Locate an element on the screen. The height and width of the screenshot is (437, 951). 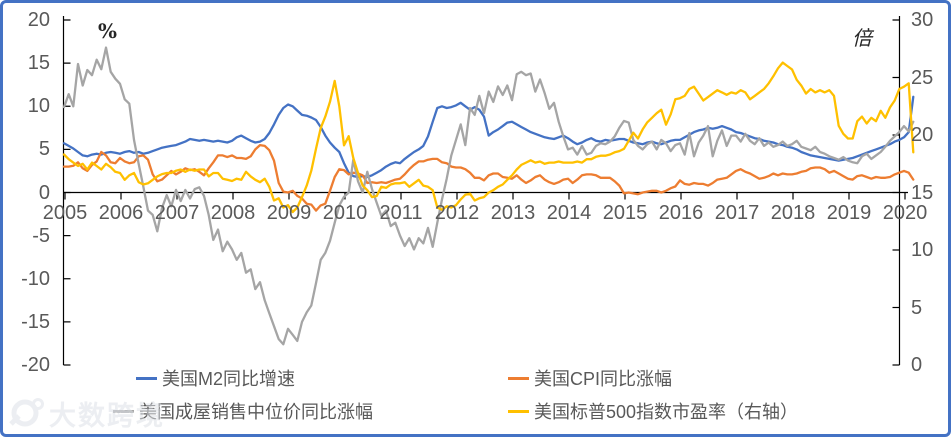
right-axis-label: 25 is located at coordinates (922, 77).